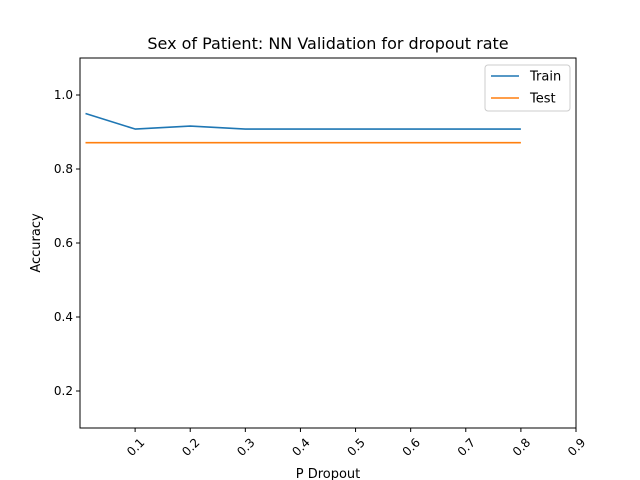 The image size is (640, 480). What do you see at coordinates (36, 243) in the screenshot?
I see `y-axis-label: Accuracy` at bounding box center [36, 243].